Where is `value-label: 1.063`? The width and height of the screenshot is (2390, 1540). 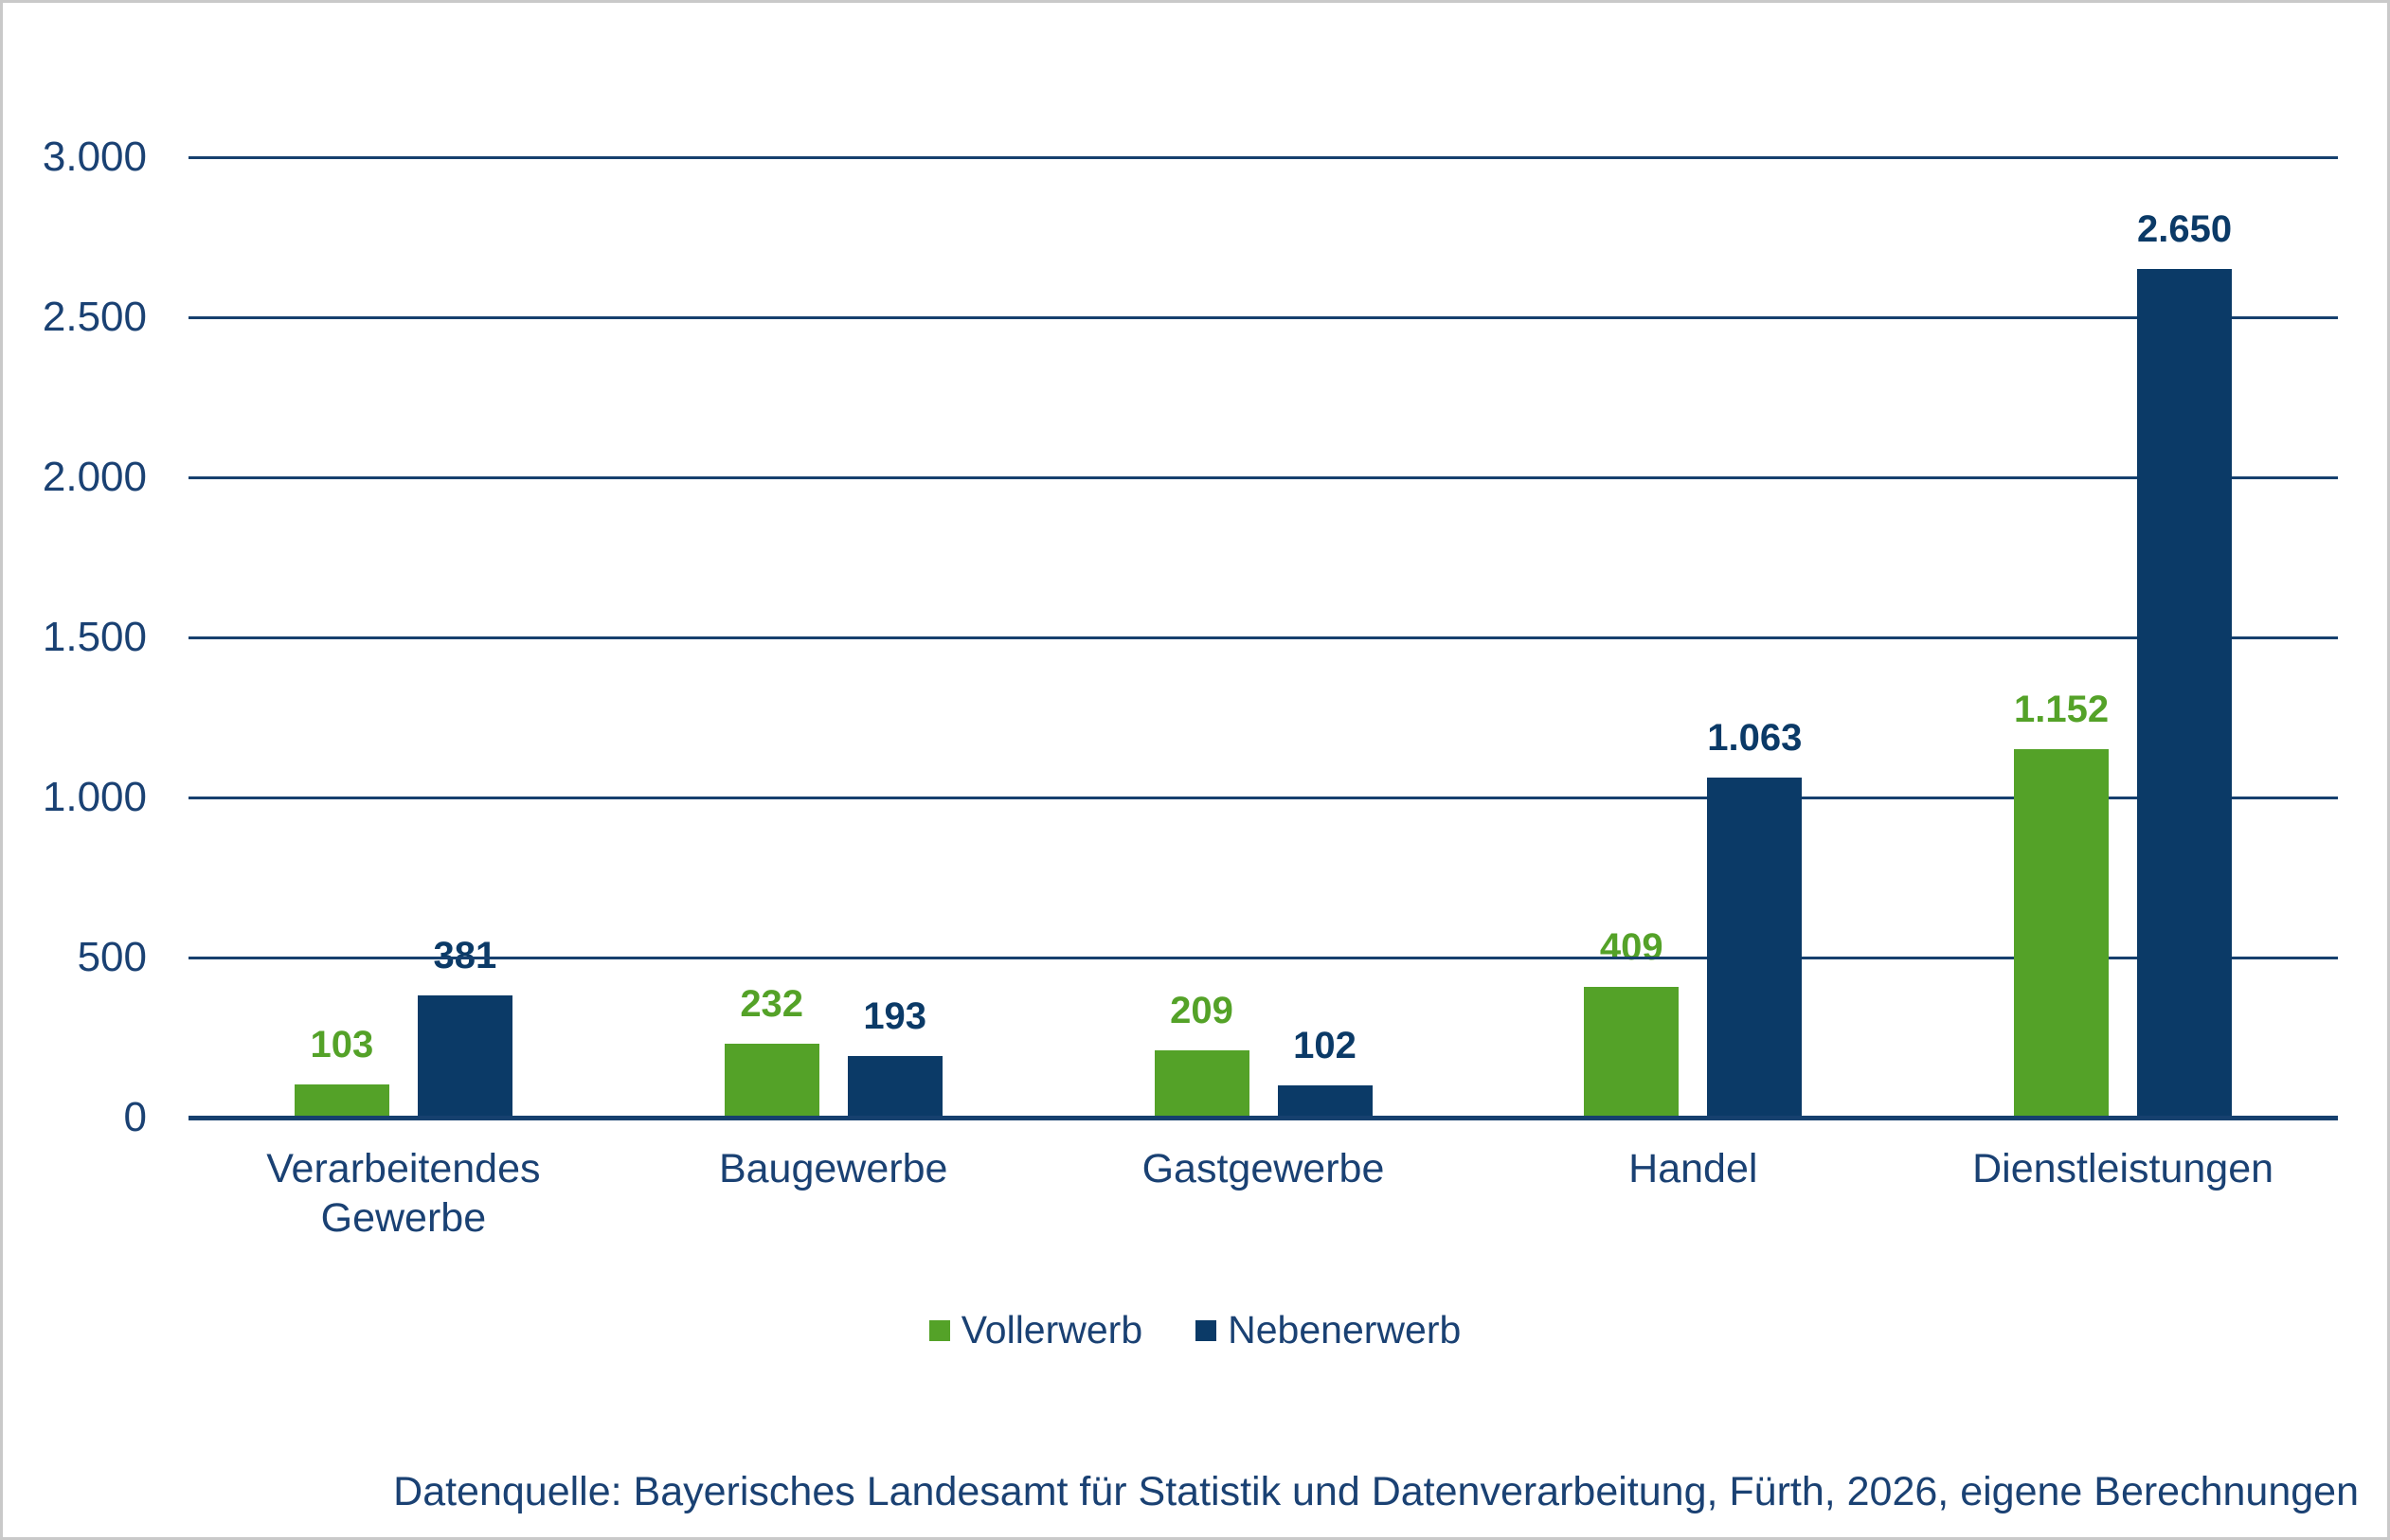
value-label: 1.063 is located at coordinates (1755, 737).